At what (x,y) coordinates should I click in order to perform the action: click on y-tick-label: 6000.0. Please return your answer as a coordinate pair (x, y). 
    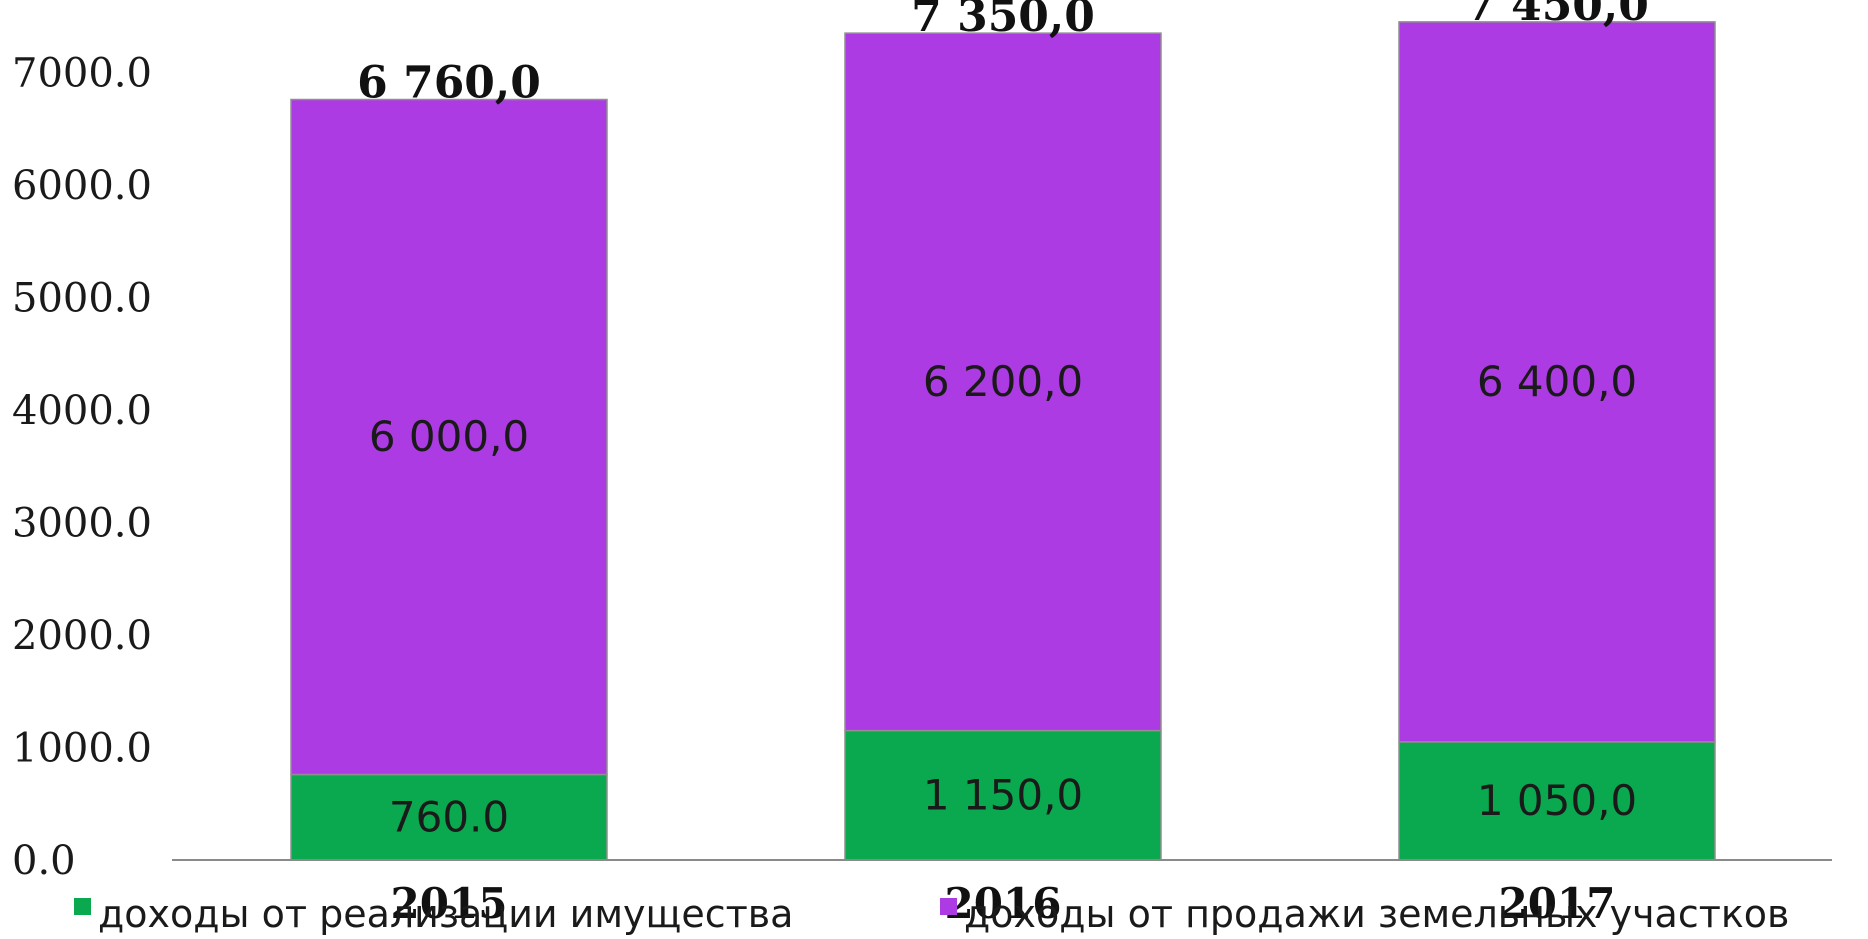
    Looking at the image, I should click on (82, 186).